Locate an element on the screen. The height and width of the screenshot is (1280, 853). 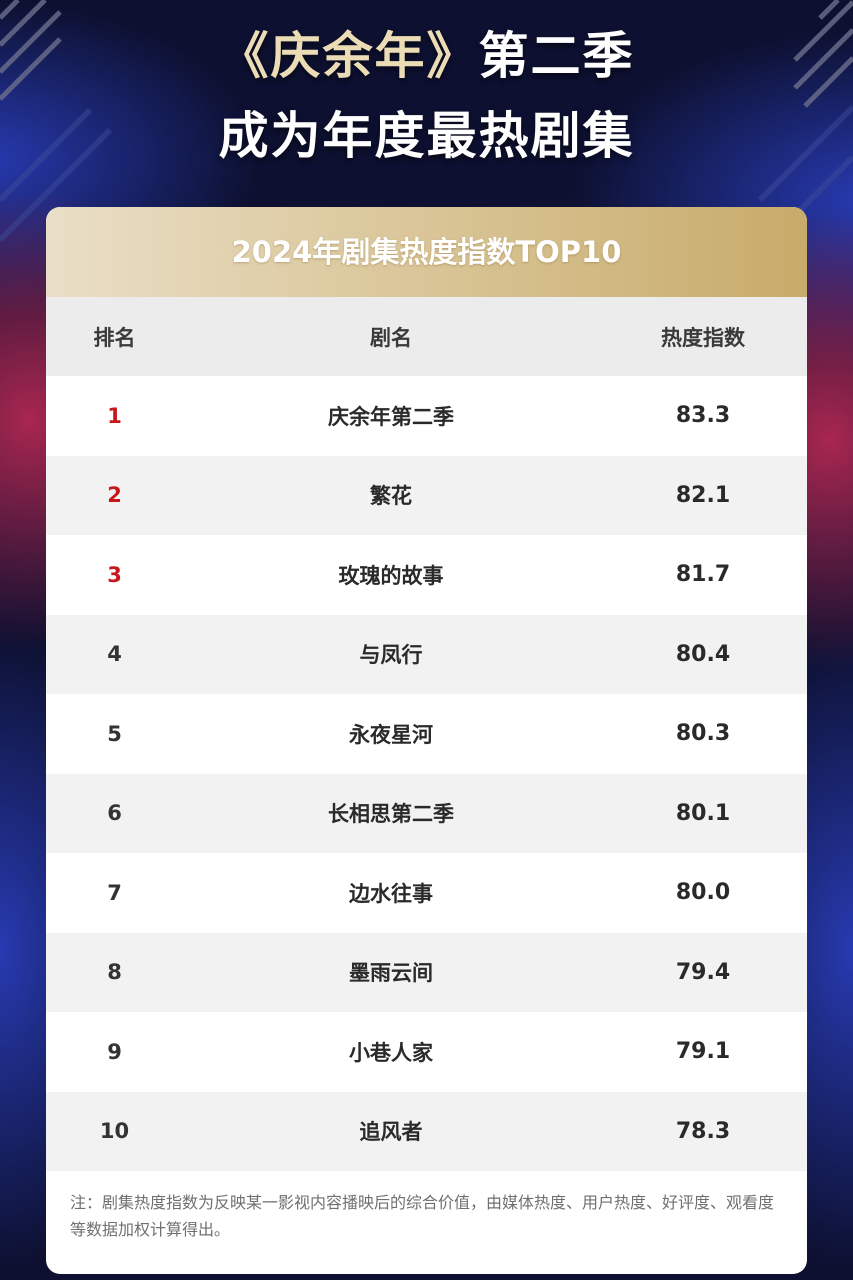
column-header-rank: 排名 is located at coordinates (114, 337).